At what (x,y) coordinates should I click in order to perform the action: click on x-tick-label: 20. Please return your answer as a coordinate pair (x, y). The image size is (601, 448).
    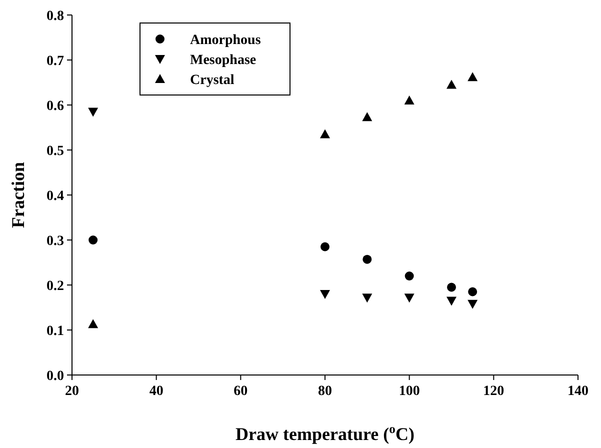
    Looking at the image, I should click on (72, 391).